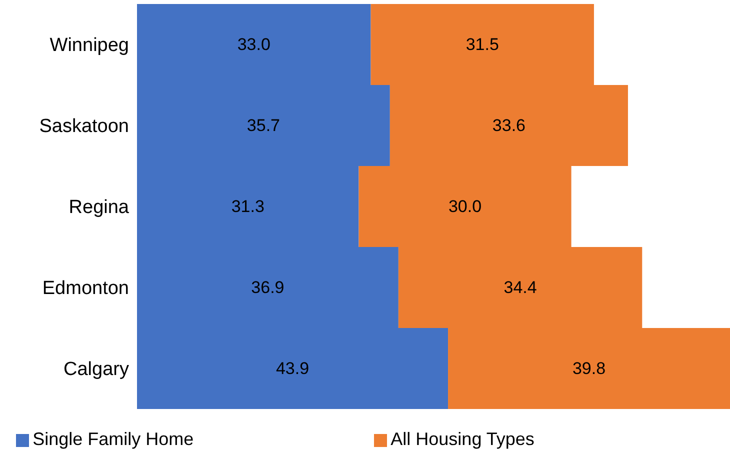  I want to click on data-label: 33.6, so click(509, 125).